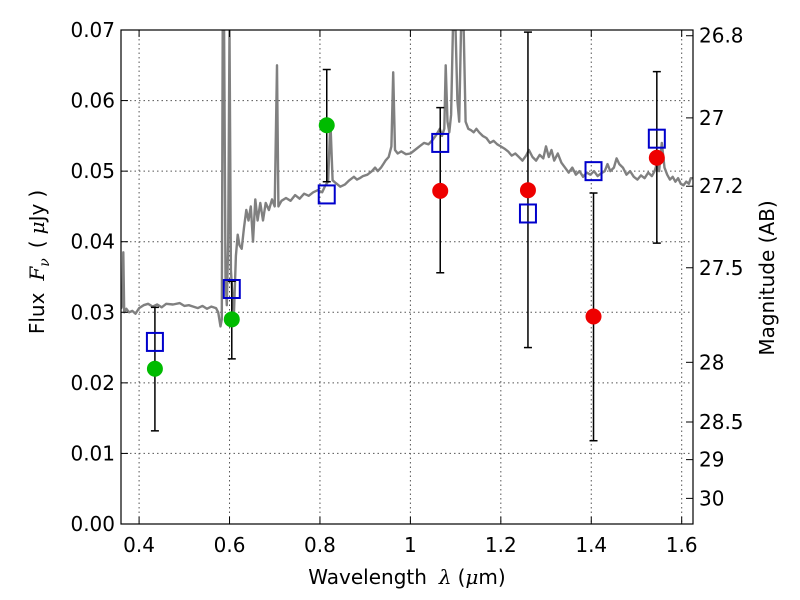  Describe the element at coordinates (591, 545) in the screenshot. I see `x-tick-label: 1.4` at that location.